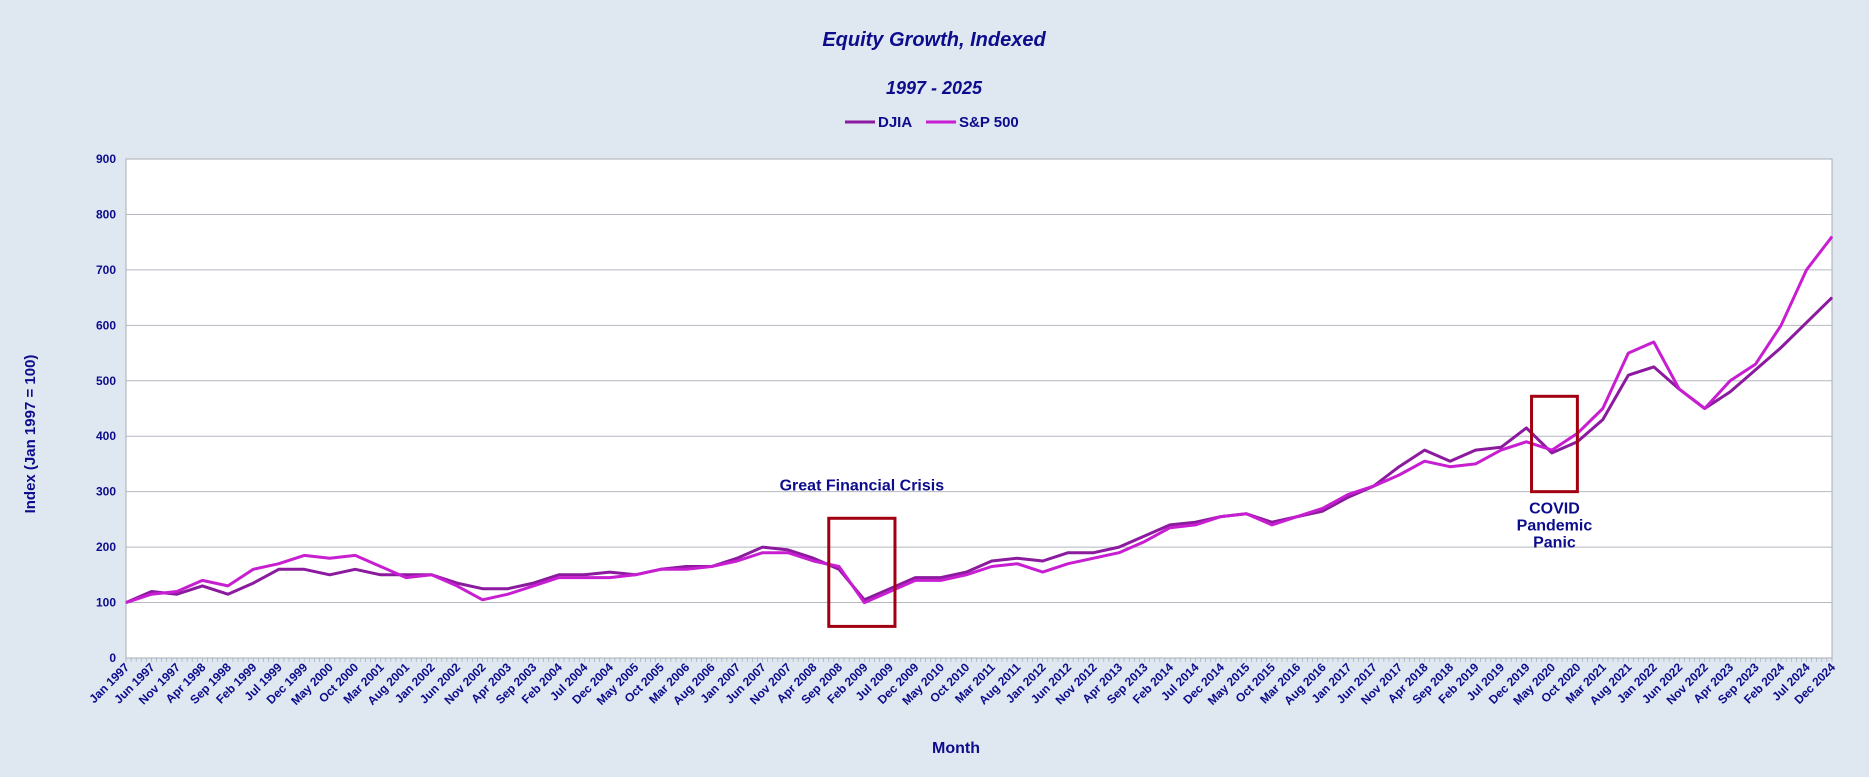 This screenshot has width=1869, height=777. What do you see at coordinates (106, 214) in the screenshot?
I see `y-tick-label: 800` at bounding box center [106, 214].